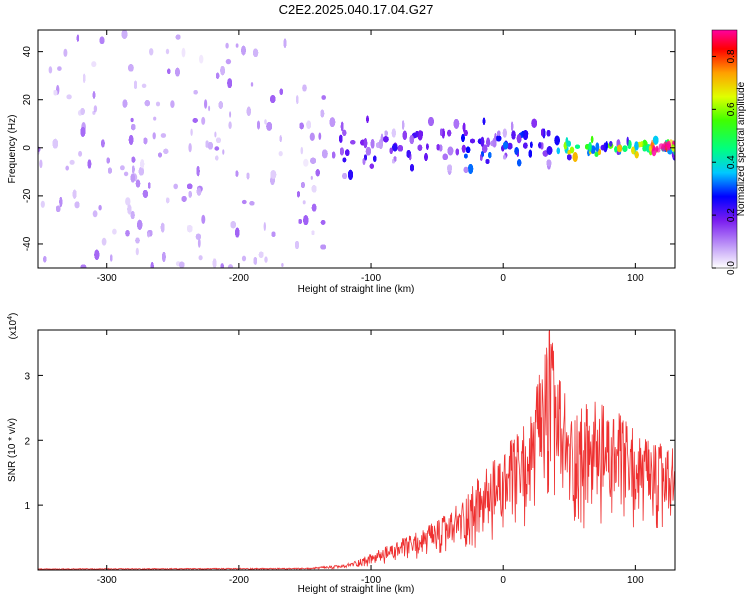  Describe the element at coordinates (371, 278) in the screenshot. I see `x-tick-label: -100` at that location.